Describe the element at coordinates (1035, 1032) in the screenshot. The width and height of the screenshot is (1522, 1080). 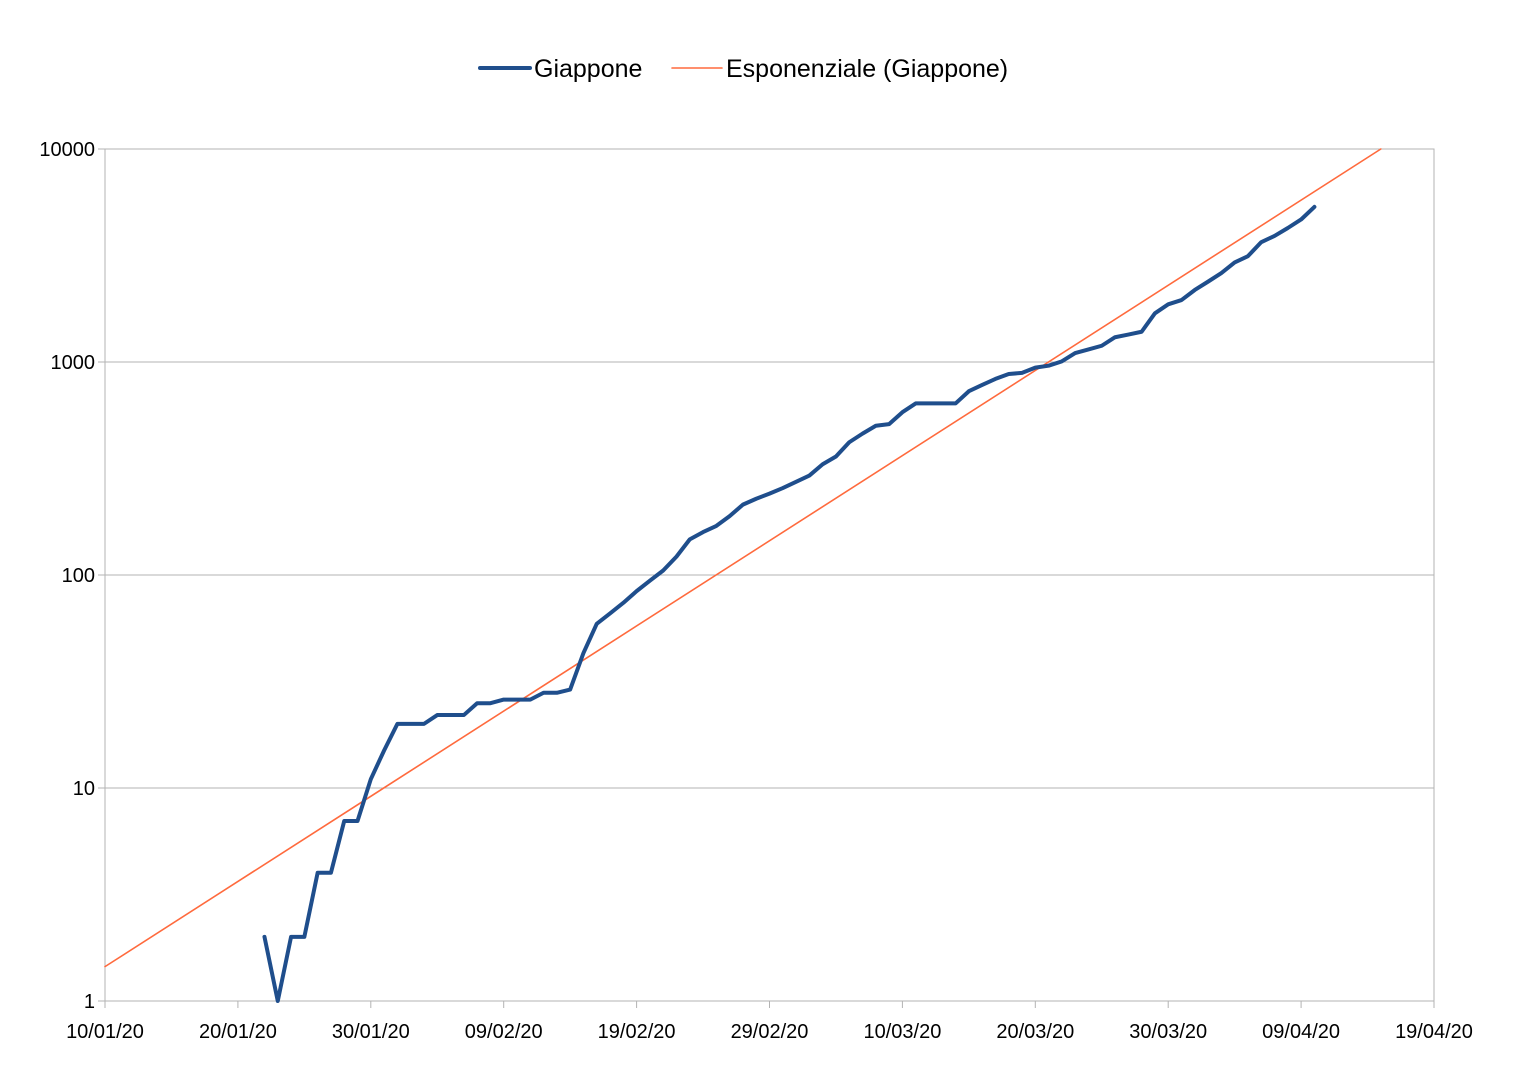
I see `x-tick-label: 20/03/20` at that location.